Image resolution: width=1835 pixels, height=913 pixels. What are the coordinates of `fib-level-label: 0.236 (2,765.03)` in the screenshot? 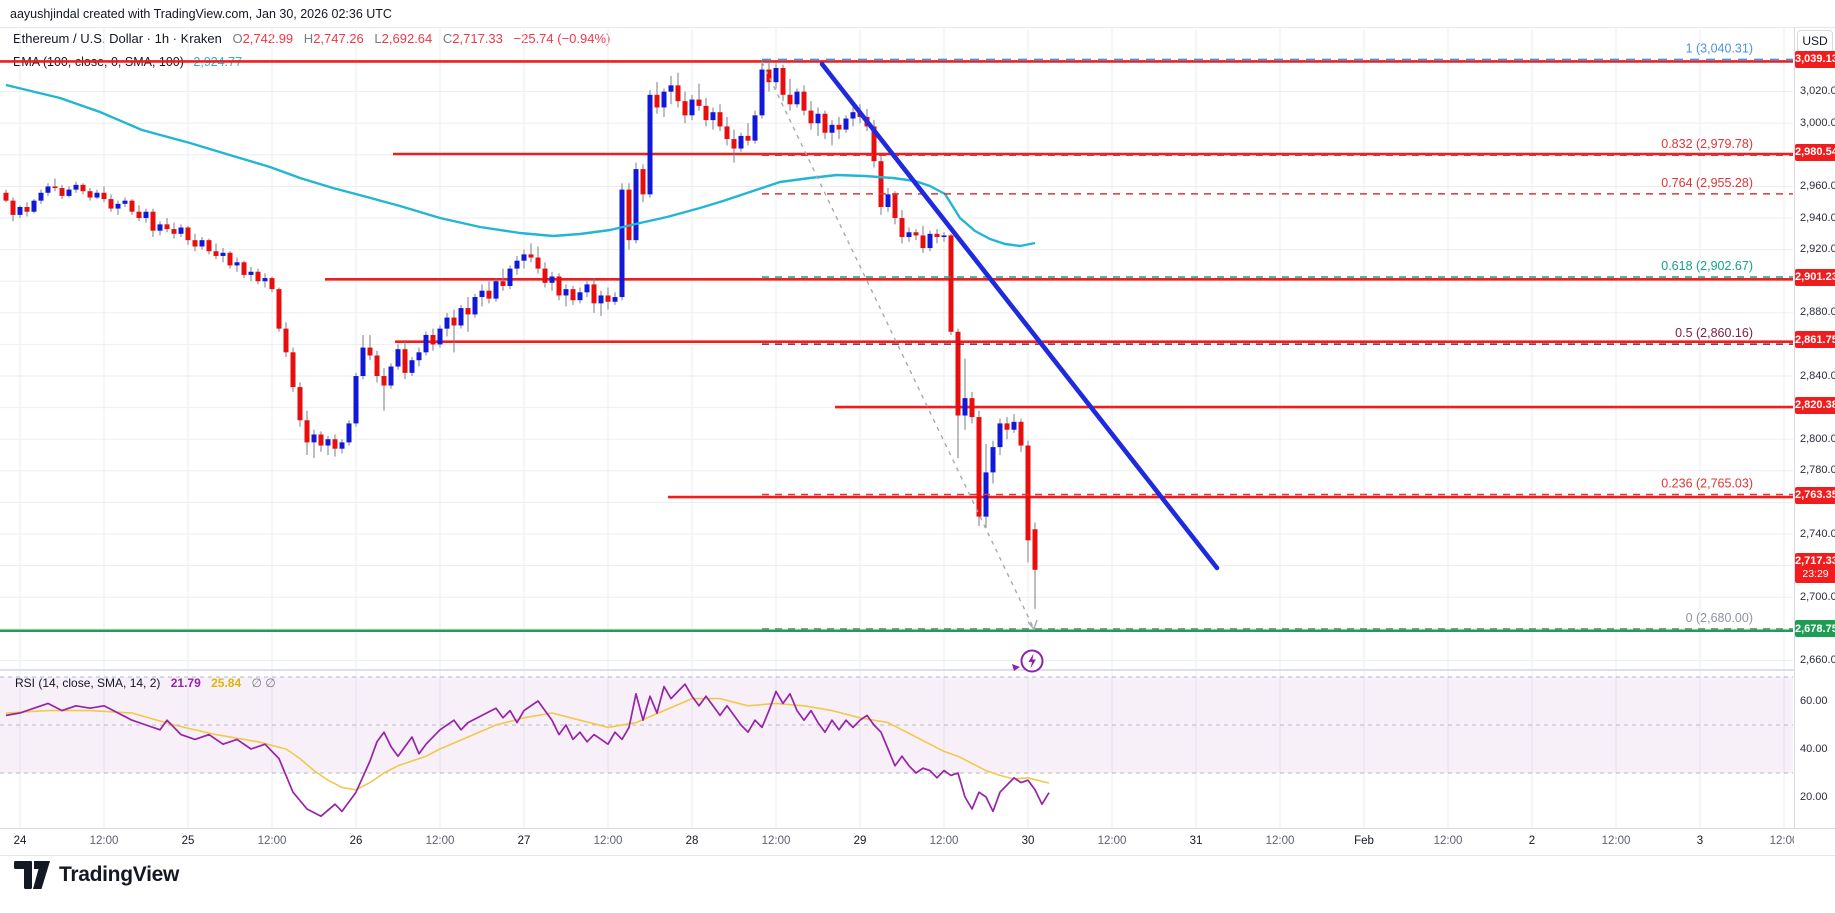 It's located at (1707, 483).